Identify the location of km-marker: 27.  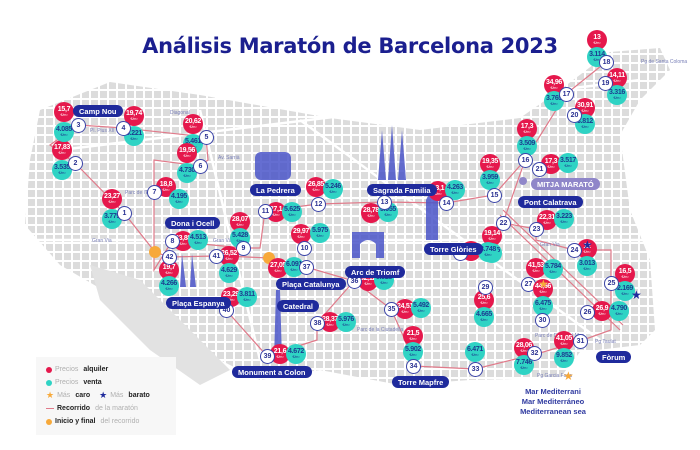
(528, 284).